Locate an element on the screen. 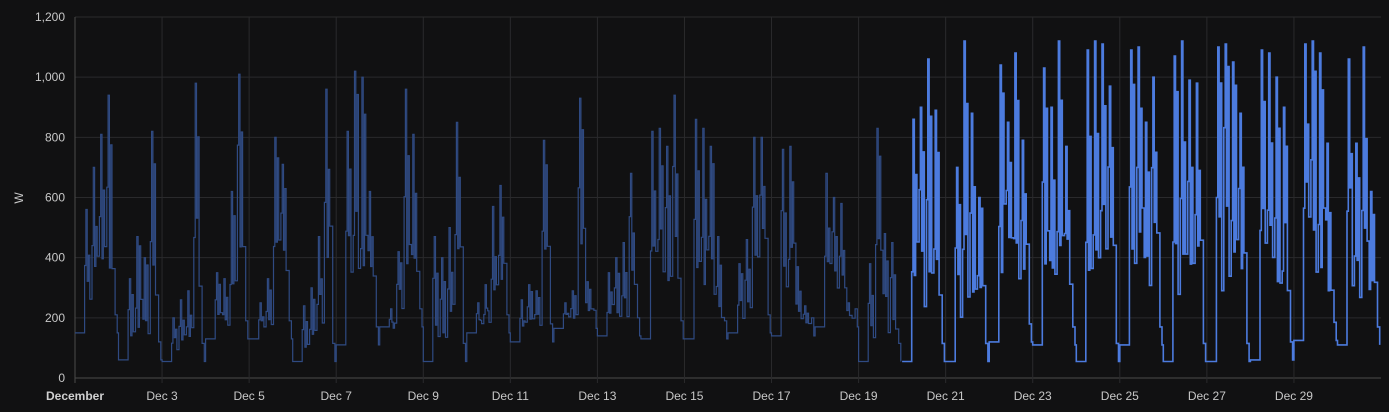 This screenshot has height=412, width=1389. x-tick-label: Dec 13 is located at coordinates (597, 396).